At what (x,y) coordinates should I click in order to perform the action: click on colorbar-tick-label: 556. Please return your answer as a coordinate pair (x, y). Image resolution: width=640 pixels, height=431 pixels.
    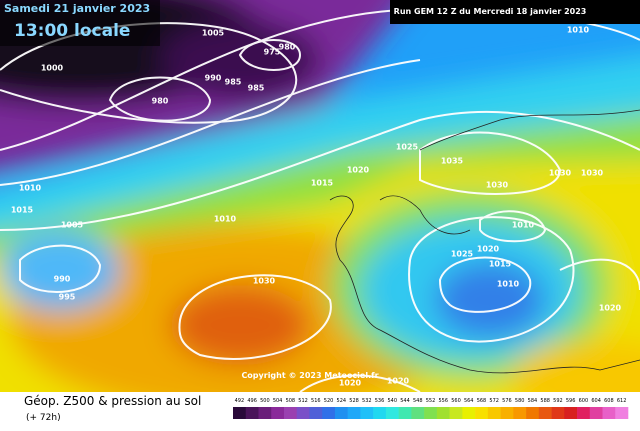
    Looking at the image, I should click on (443, 401).